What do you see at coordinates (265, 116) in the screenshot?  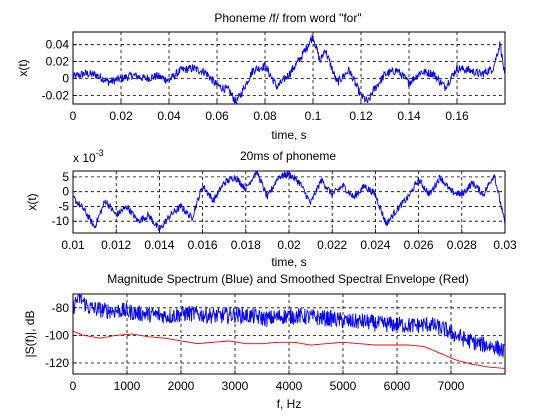 I see `panel-1-xtick-label: 0.08` at bounding box center [265, 116].